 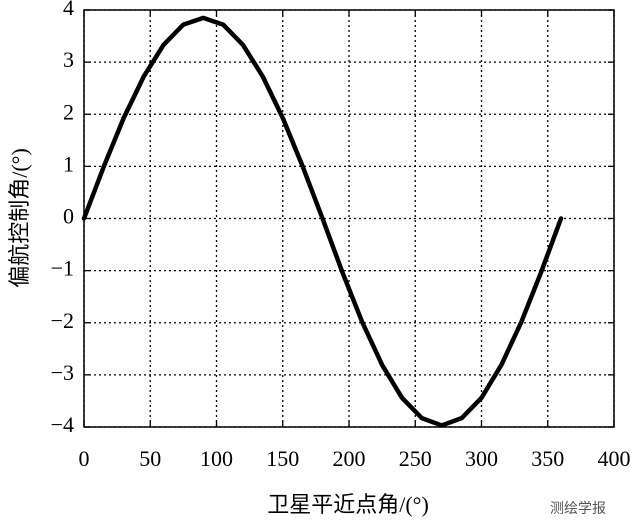 I want to click on x-tick-label: 0, so click(x=84, y=458).